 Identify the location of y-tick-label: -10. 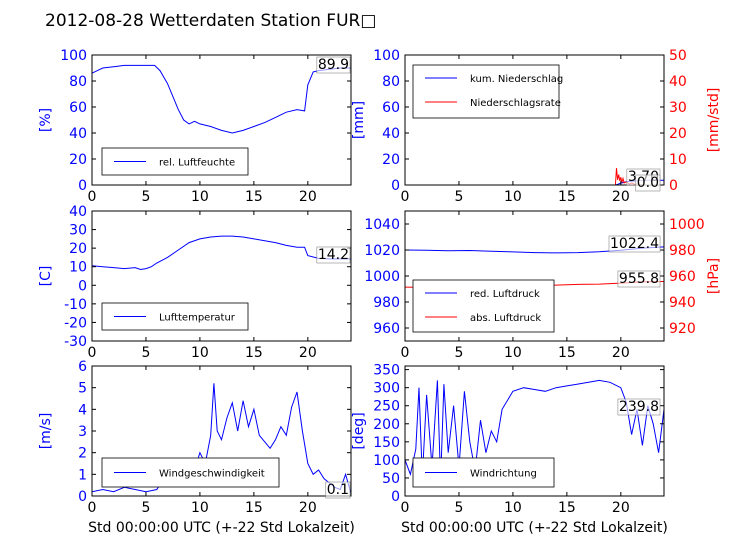
(75, 305).